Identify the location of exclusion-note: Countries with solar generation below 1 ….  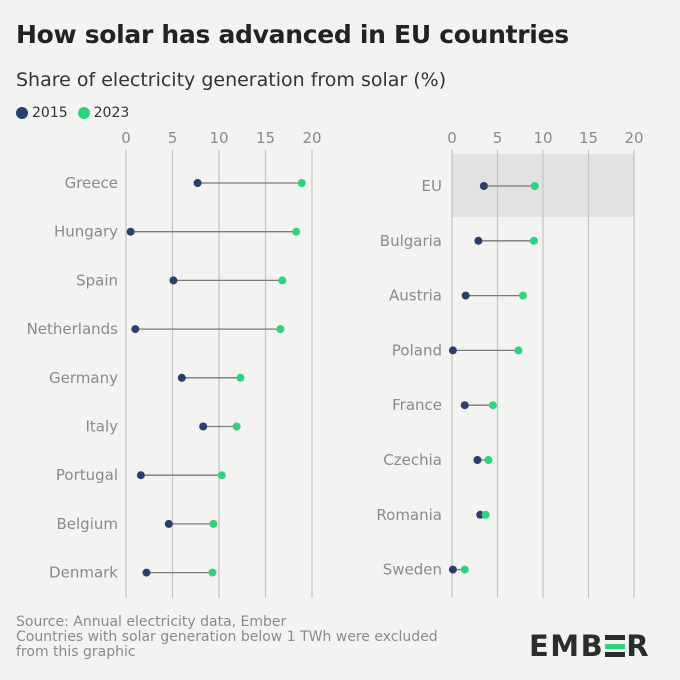
(227, 637).